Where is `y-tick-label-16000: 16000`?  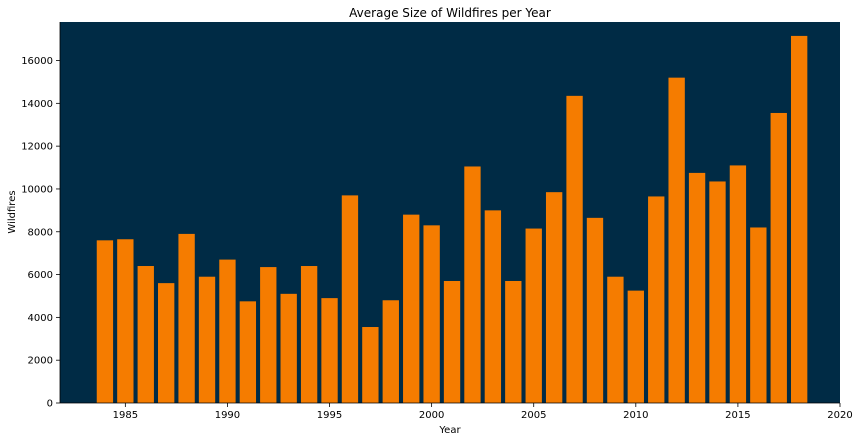 y-tick-label-16000: 16000 is located at coordinates (37, 61).